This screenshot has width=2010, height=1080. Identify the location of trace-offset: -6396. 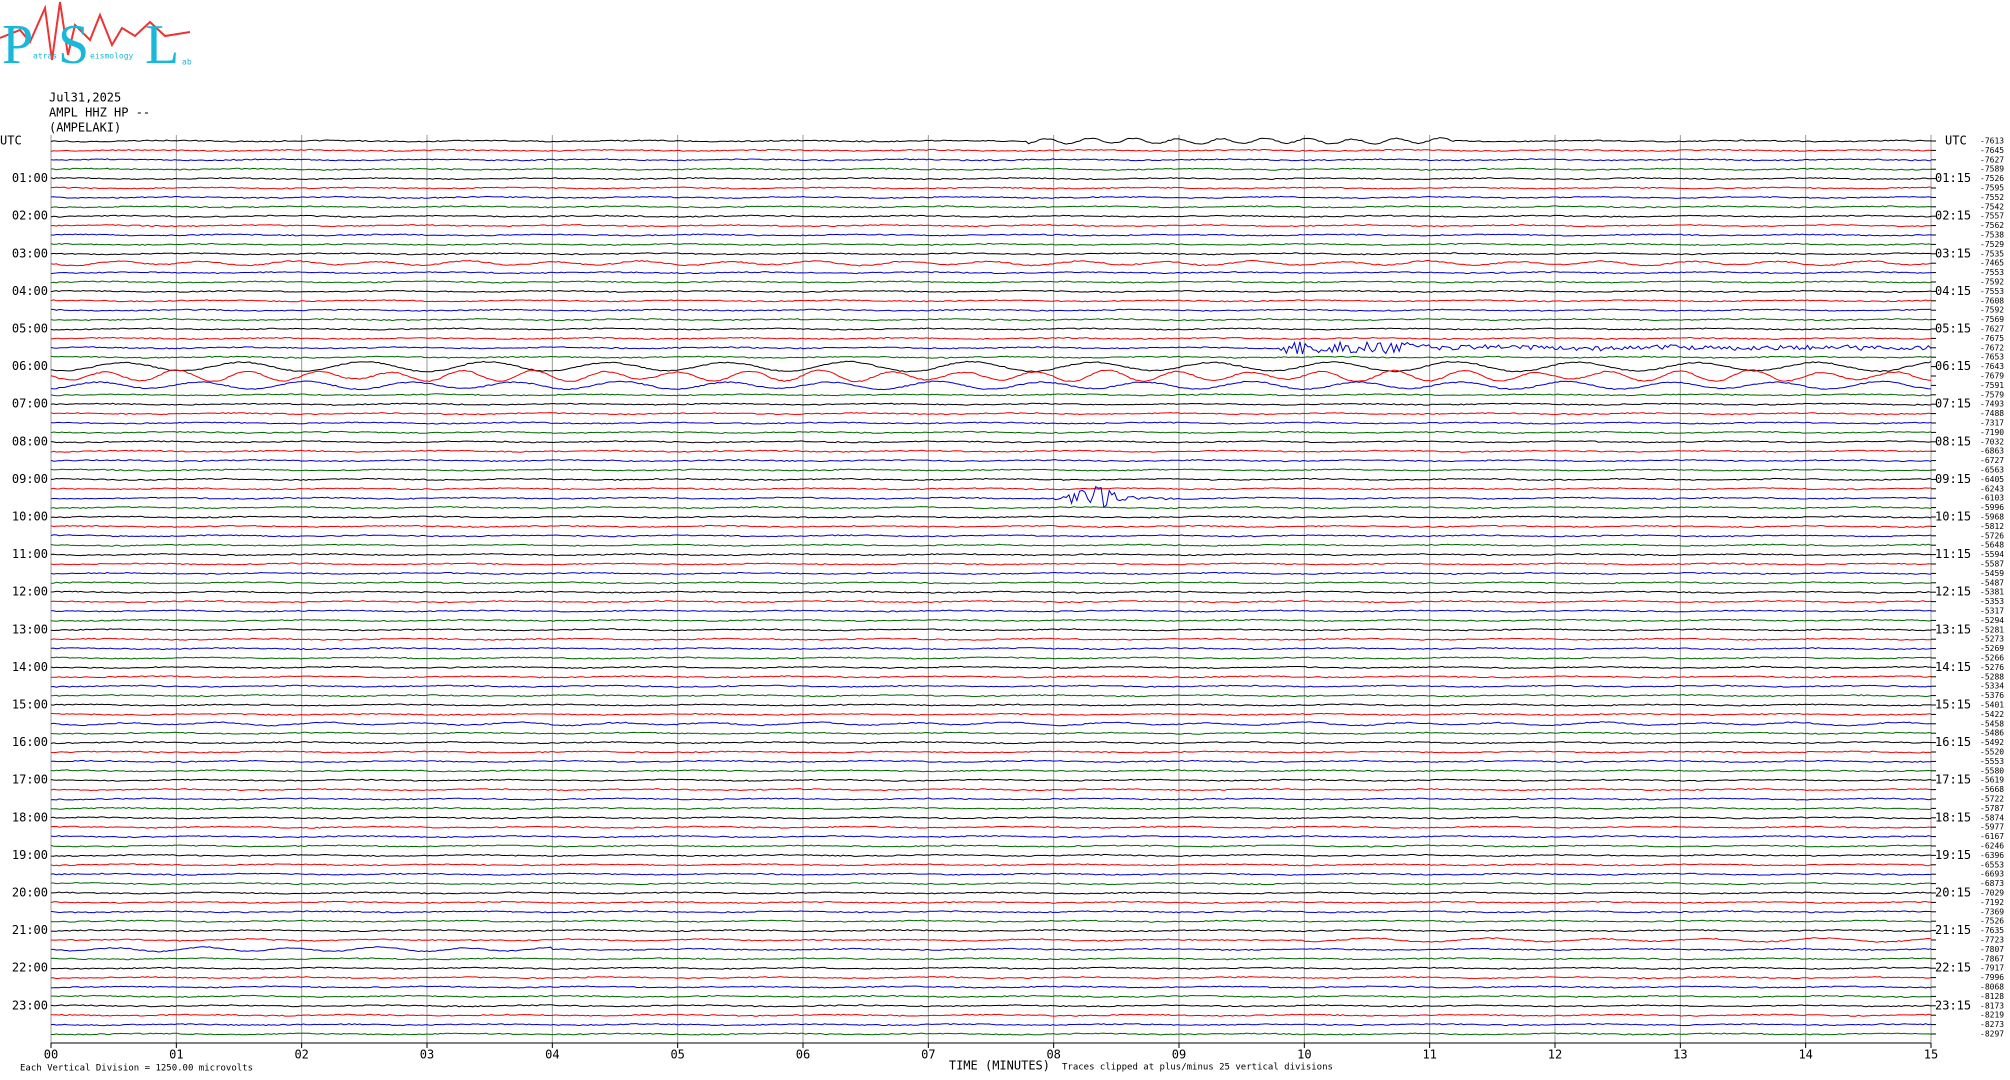
(1992, 855).